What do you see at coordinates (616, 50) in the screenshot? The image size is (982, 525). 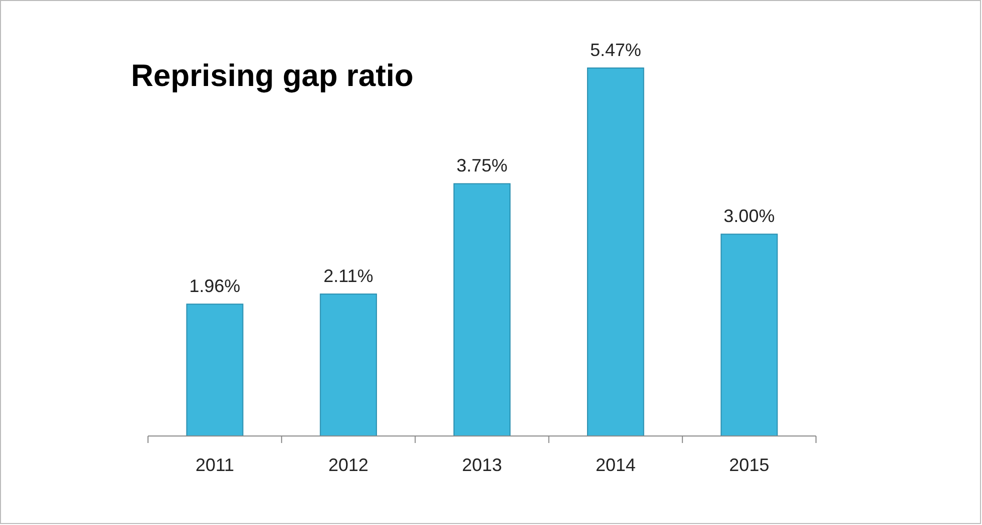 I see `data-label: 5.47%` at bounding box center [616, 50].